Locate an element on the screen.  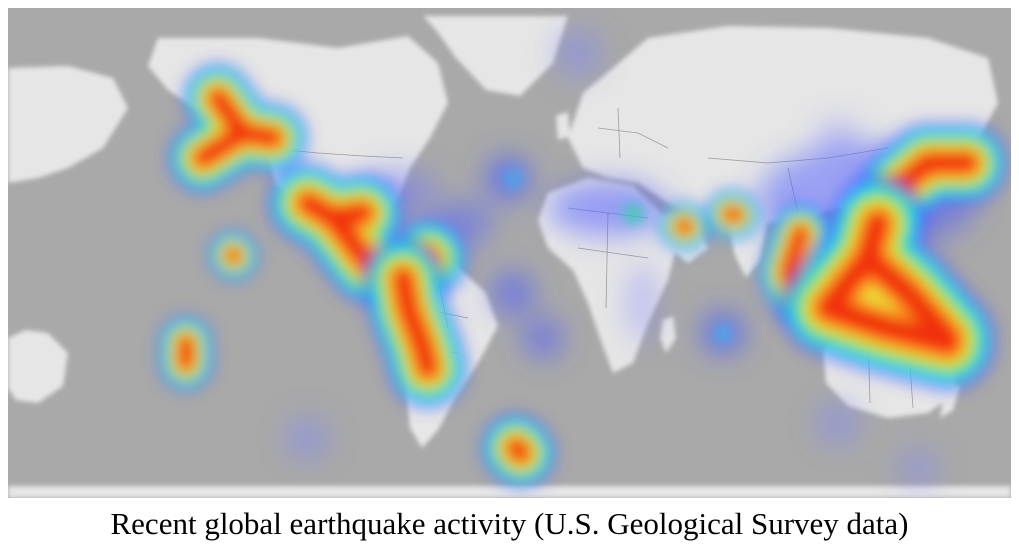
haze-mid-atlantic-central is located at coordinates (513, 293).